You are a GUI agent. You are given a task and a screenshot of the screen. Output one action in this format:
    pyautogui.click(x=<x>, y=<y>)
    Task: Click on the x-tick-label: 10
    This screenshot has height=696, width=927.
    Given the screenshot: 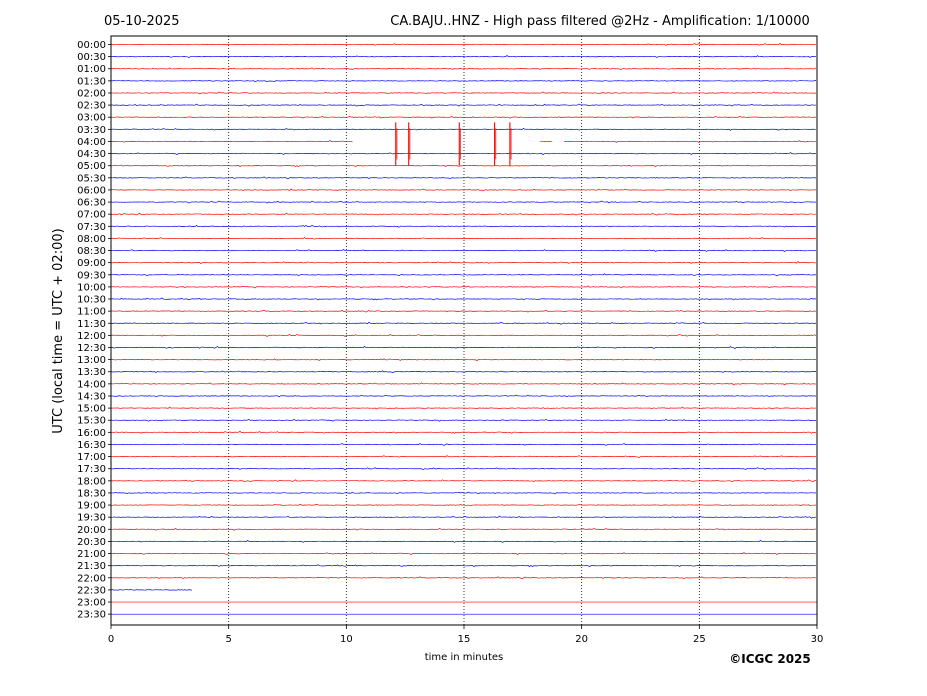 What is the action you would take?
    pyautogui.click(x=346, y=639)
    